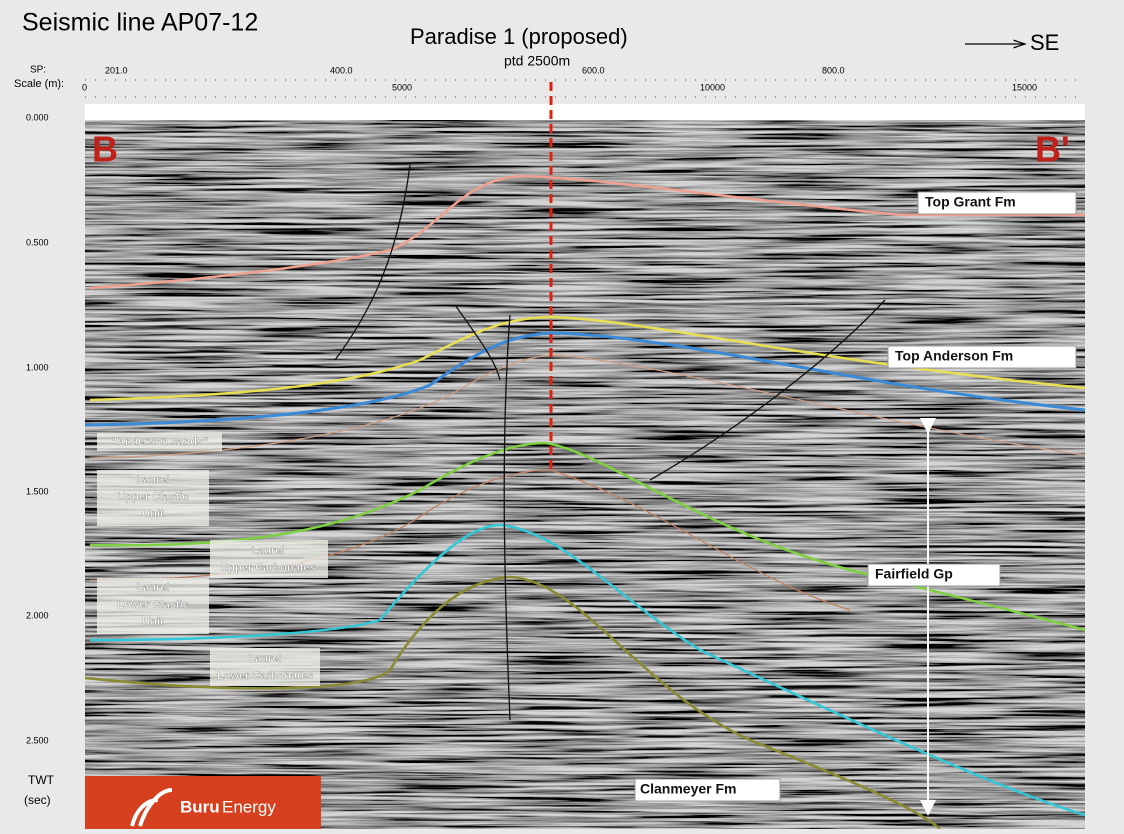  I want to click on logo-suffix: Energy, so click(249, 806).